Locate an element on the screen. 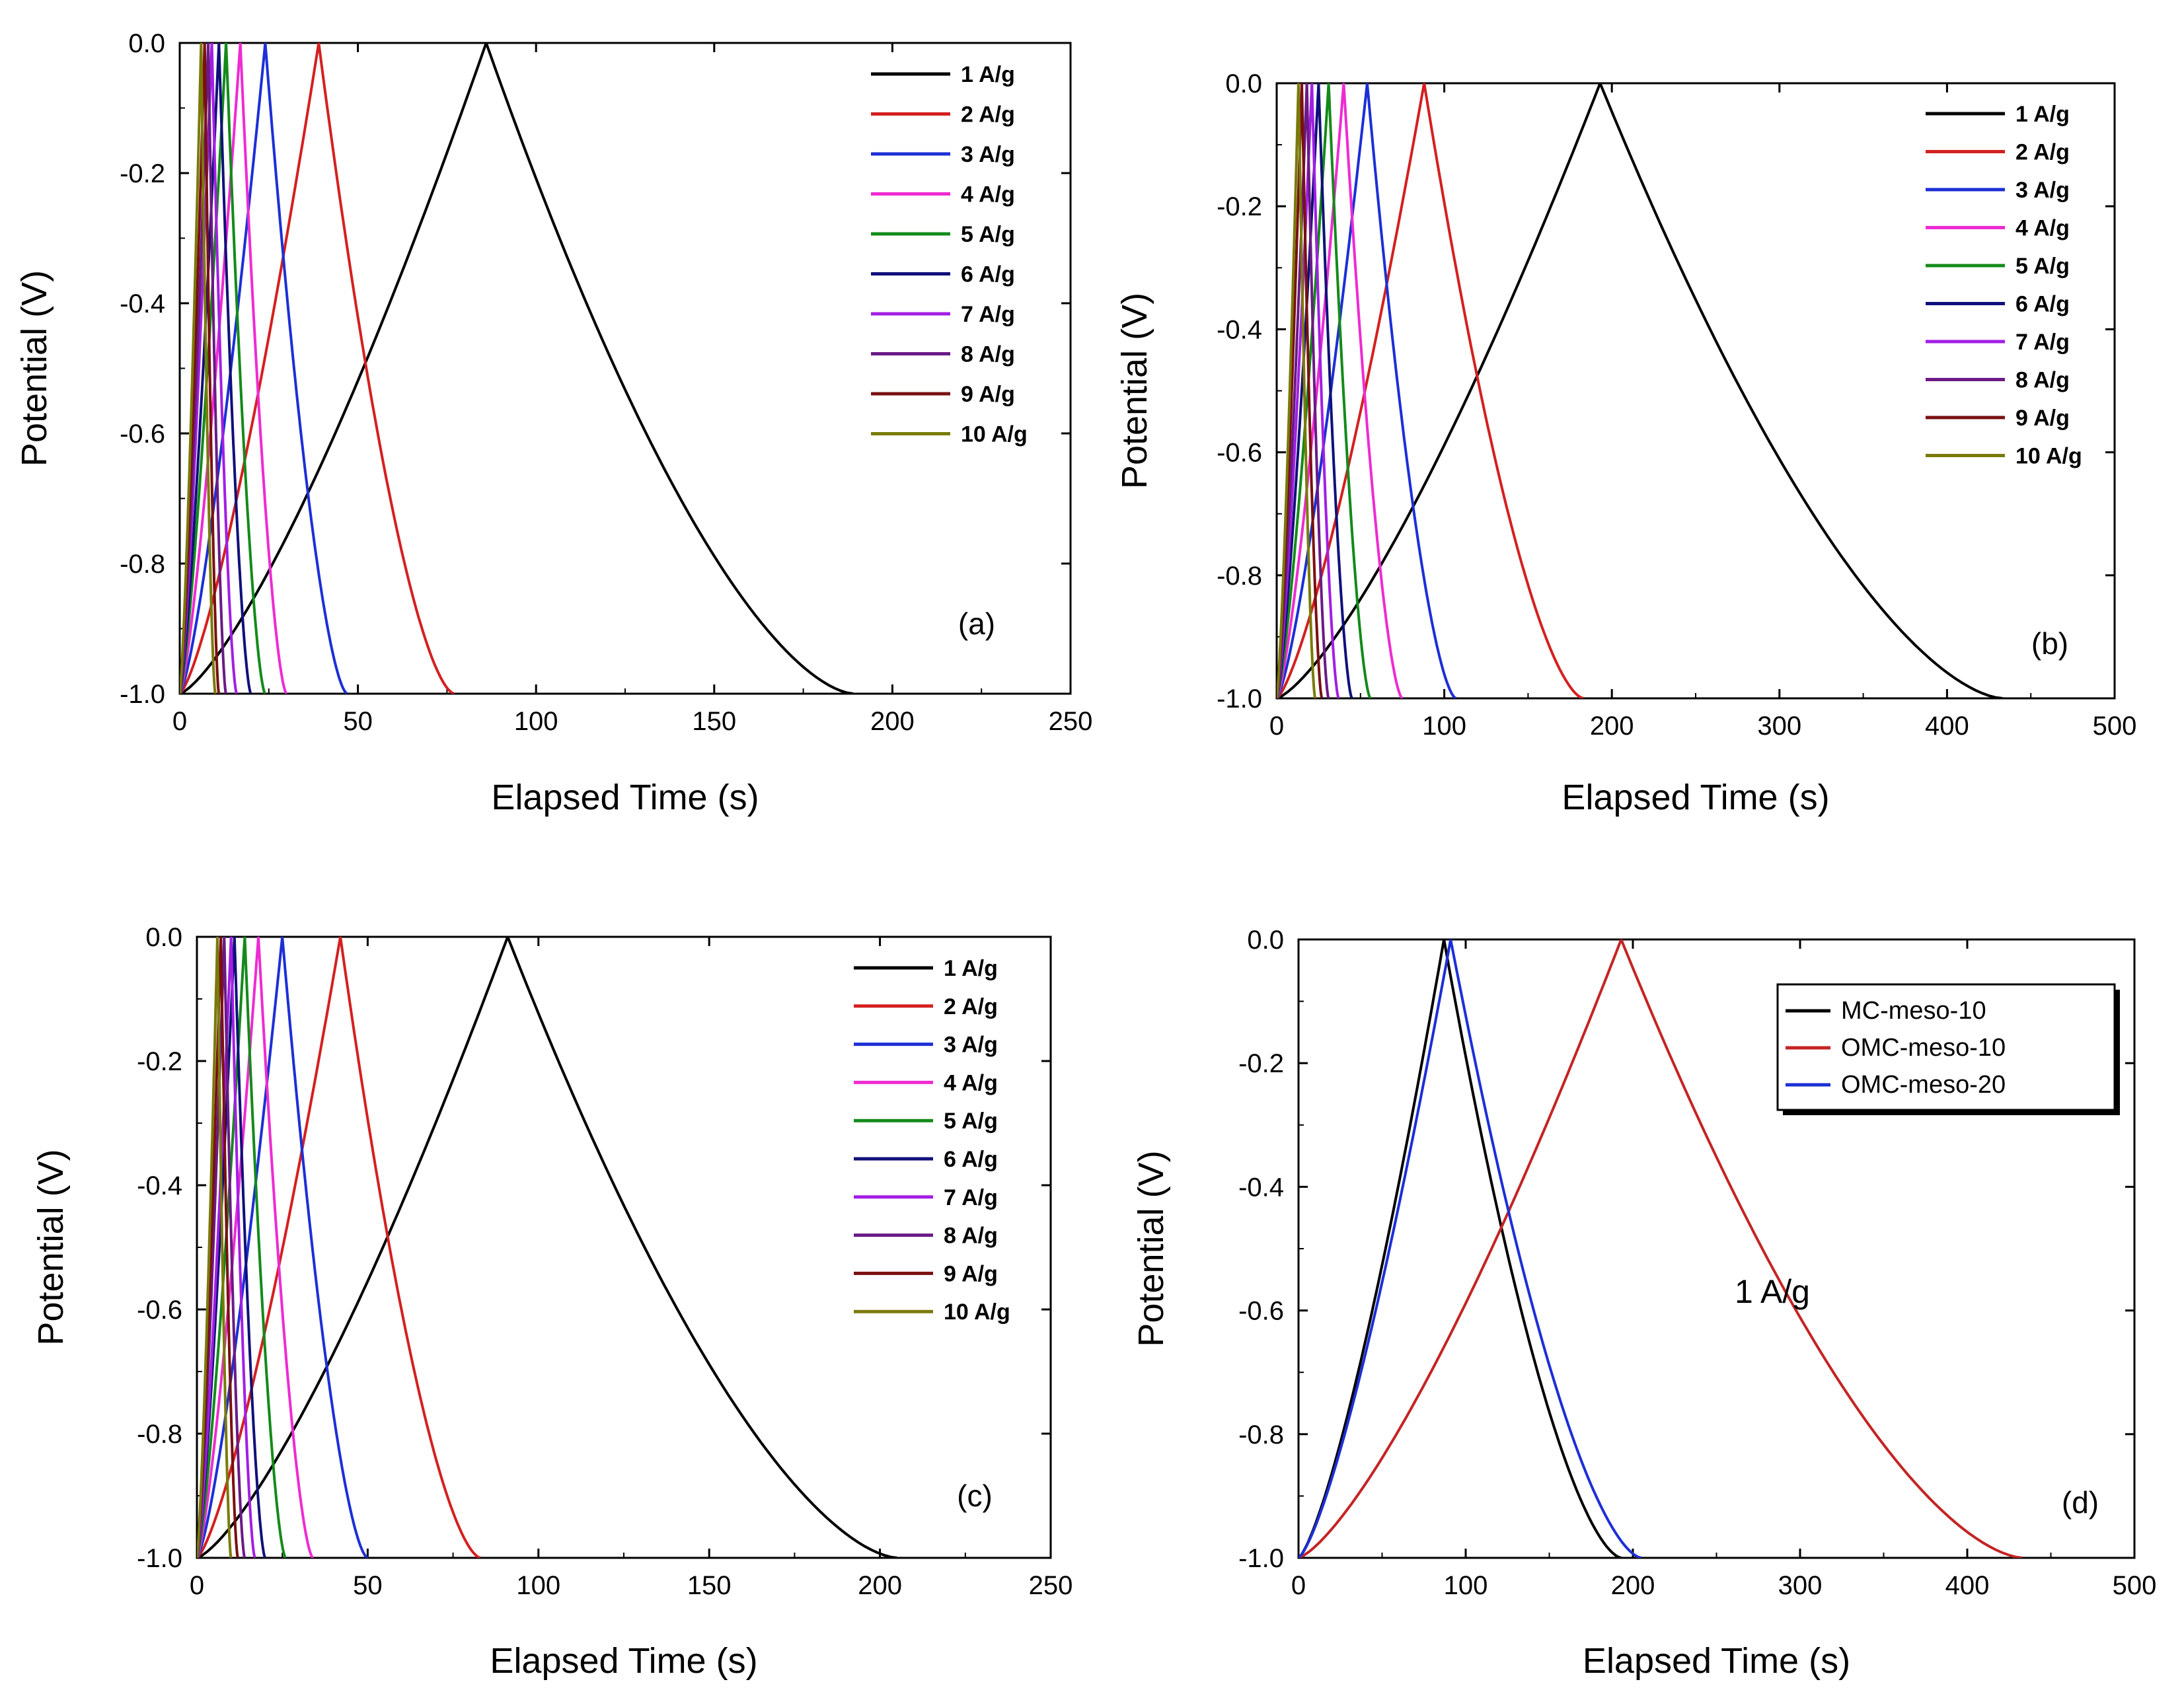 This screenshot has height=1688, width=2184. legend: MC-meso-10 OMC-meso-10 OMC-meso-20 is located at coordinates (1948, 1049).